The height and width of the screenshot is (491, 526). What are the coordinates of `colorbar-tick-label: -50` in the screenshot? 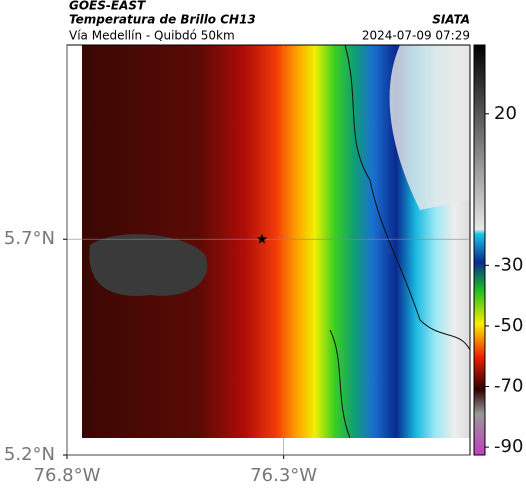 It's located at (508, 325).